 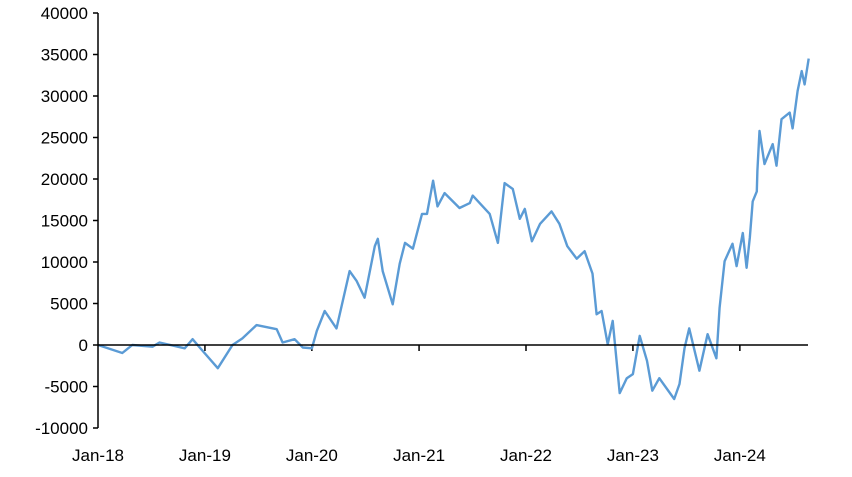 I want to click on y-tick-label: 15000, so click(x=64, y=221).